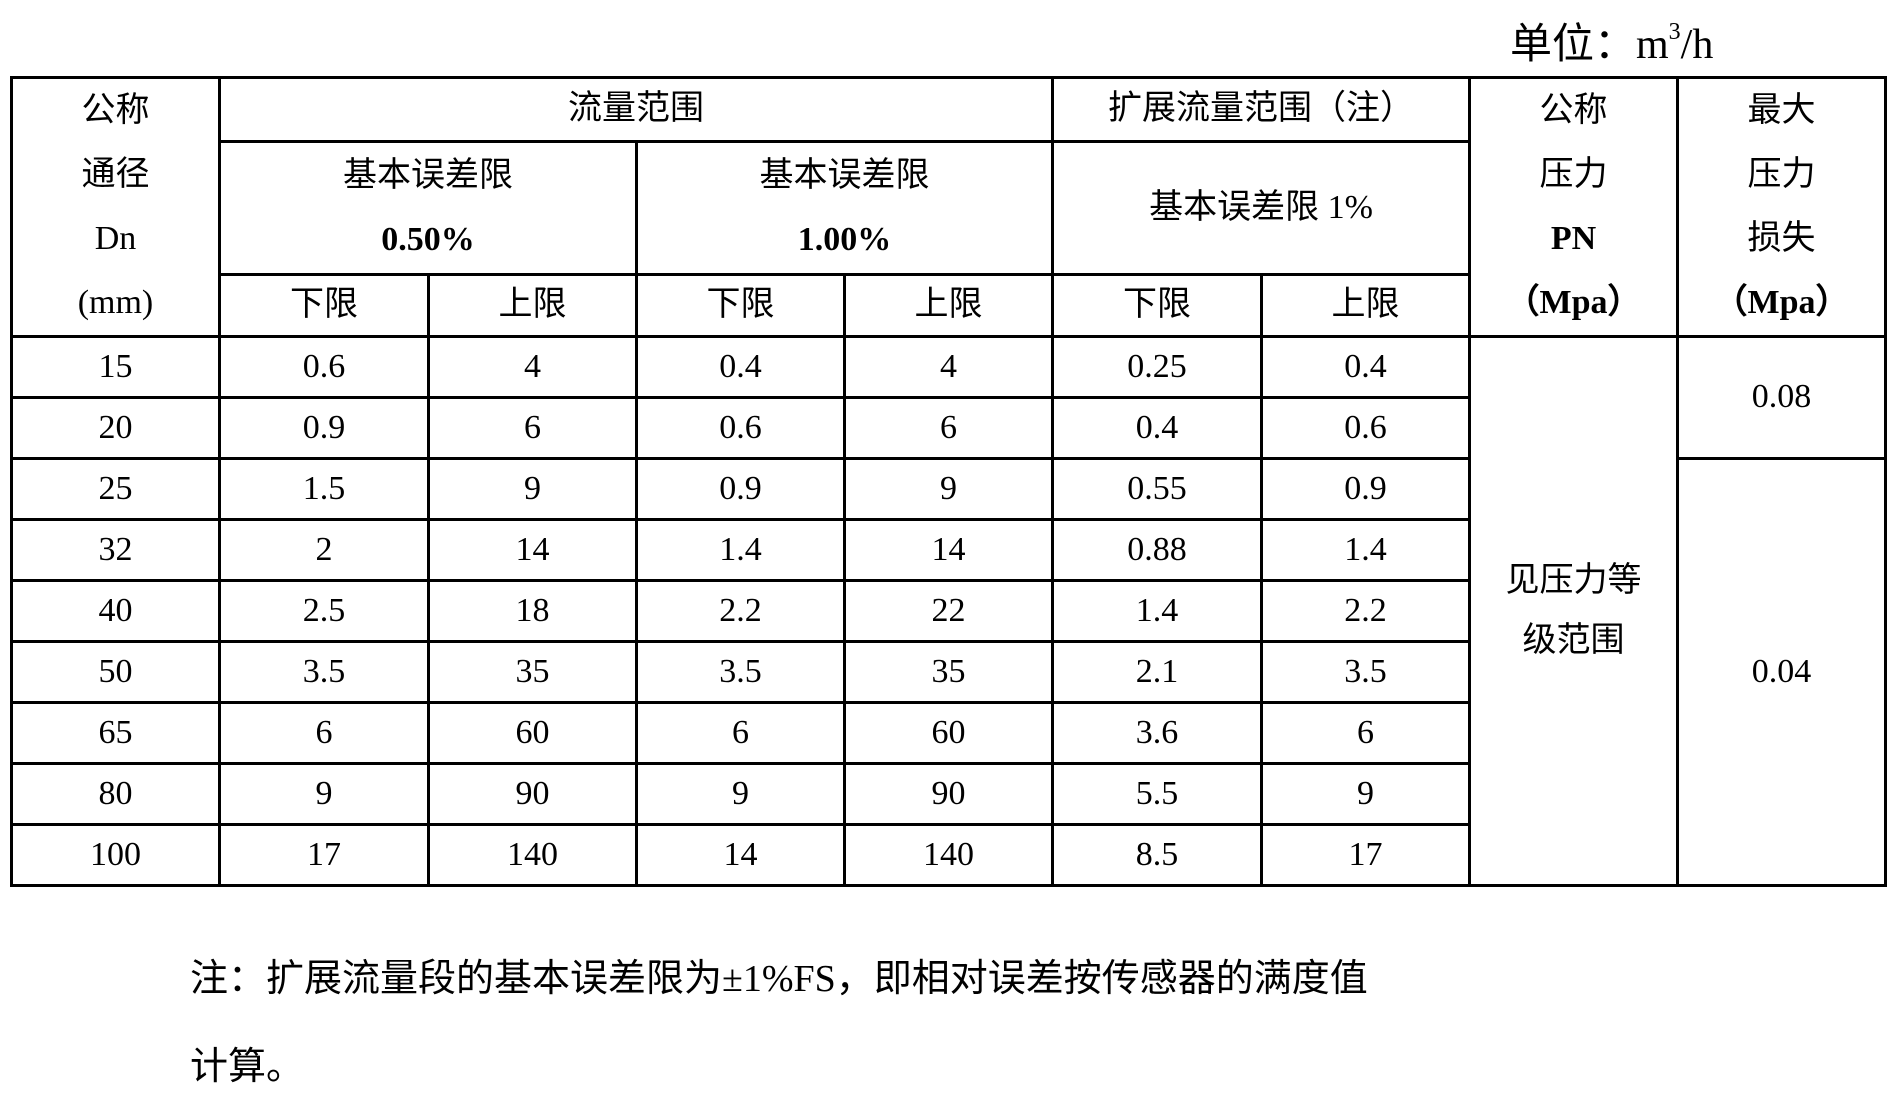 The width and height of the screenshot is (1893, 1111). Describe the element at coordinates (324, 611) in the screenshot. I see `cell-value: 2.5` at that location.